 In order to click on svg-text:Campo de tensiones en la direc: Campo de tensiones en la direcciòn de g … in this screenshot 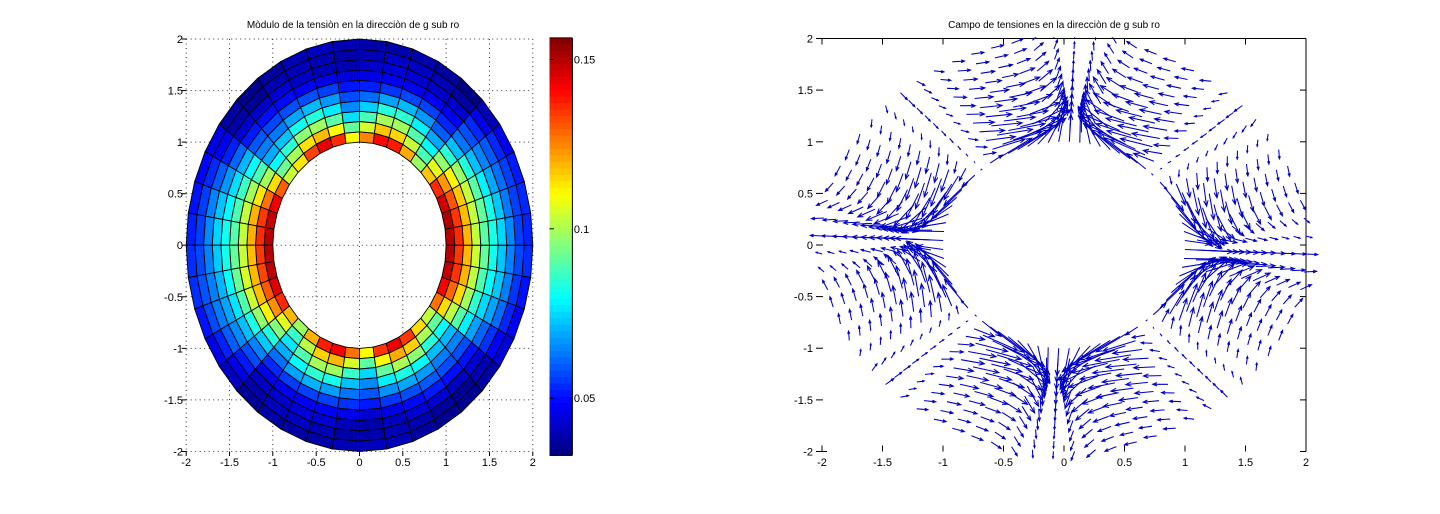, I will do `click(1054, 25)`.